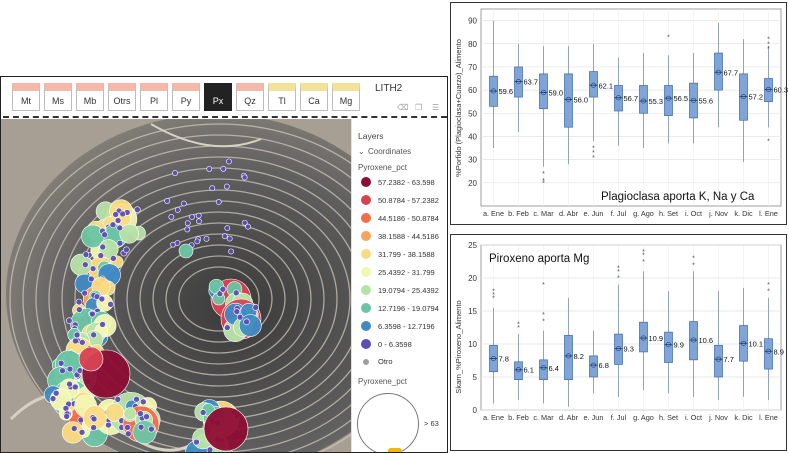 This screenshot has width=789, height=453. Describe the element at coordinates (282, 97) in the screenshot. I see `tab-tl: Tl` at that location.